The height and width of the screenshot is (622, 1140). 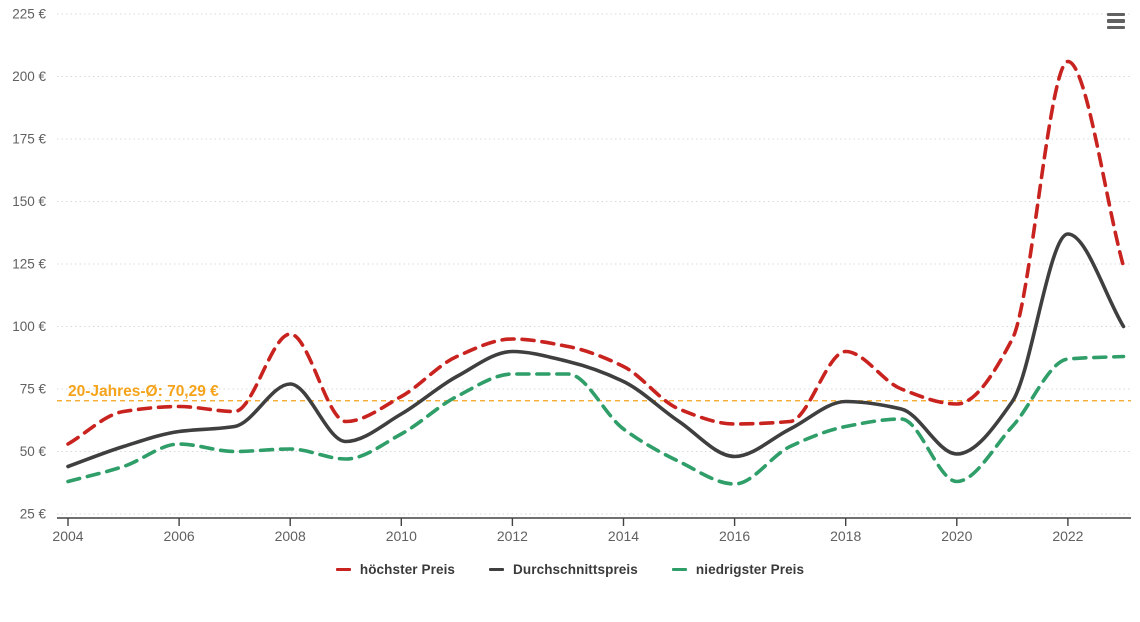 What do you see at coordinates (29, 139) in the screenshot?
I see `y-axis-tick-label: 175 €` at bounding box center [29, 139].